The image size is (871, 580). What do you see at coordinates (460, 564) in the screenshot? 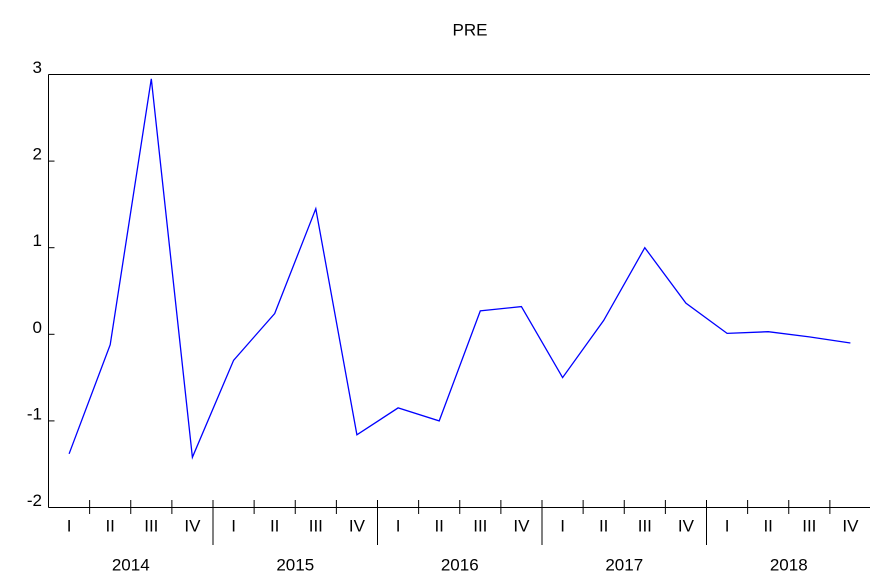
I see `x-group-label: 2016` at bounding box center [460, 564].